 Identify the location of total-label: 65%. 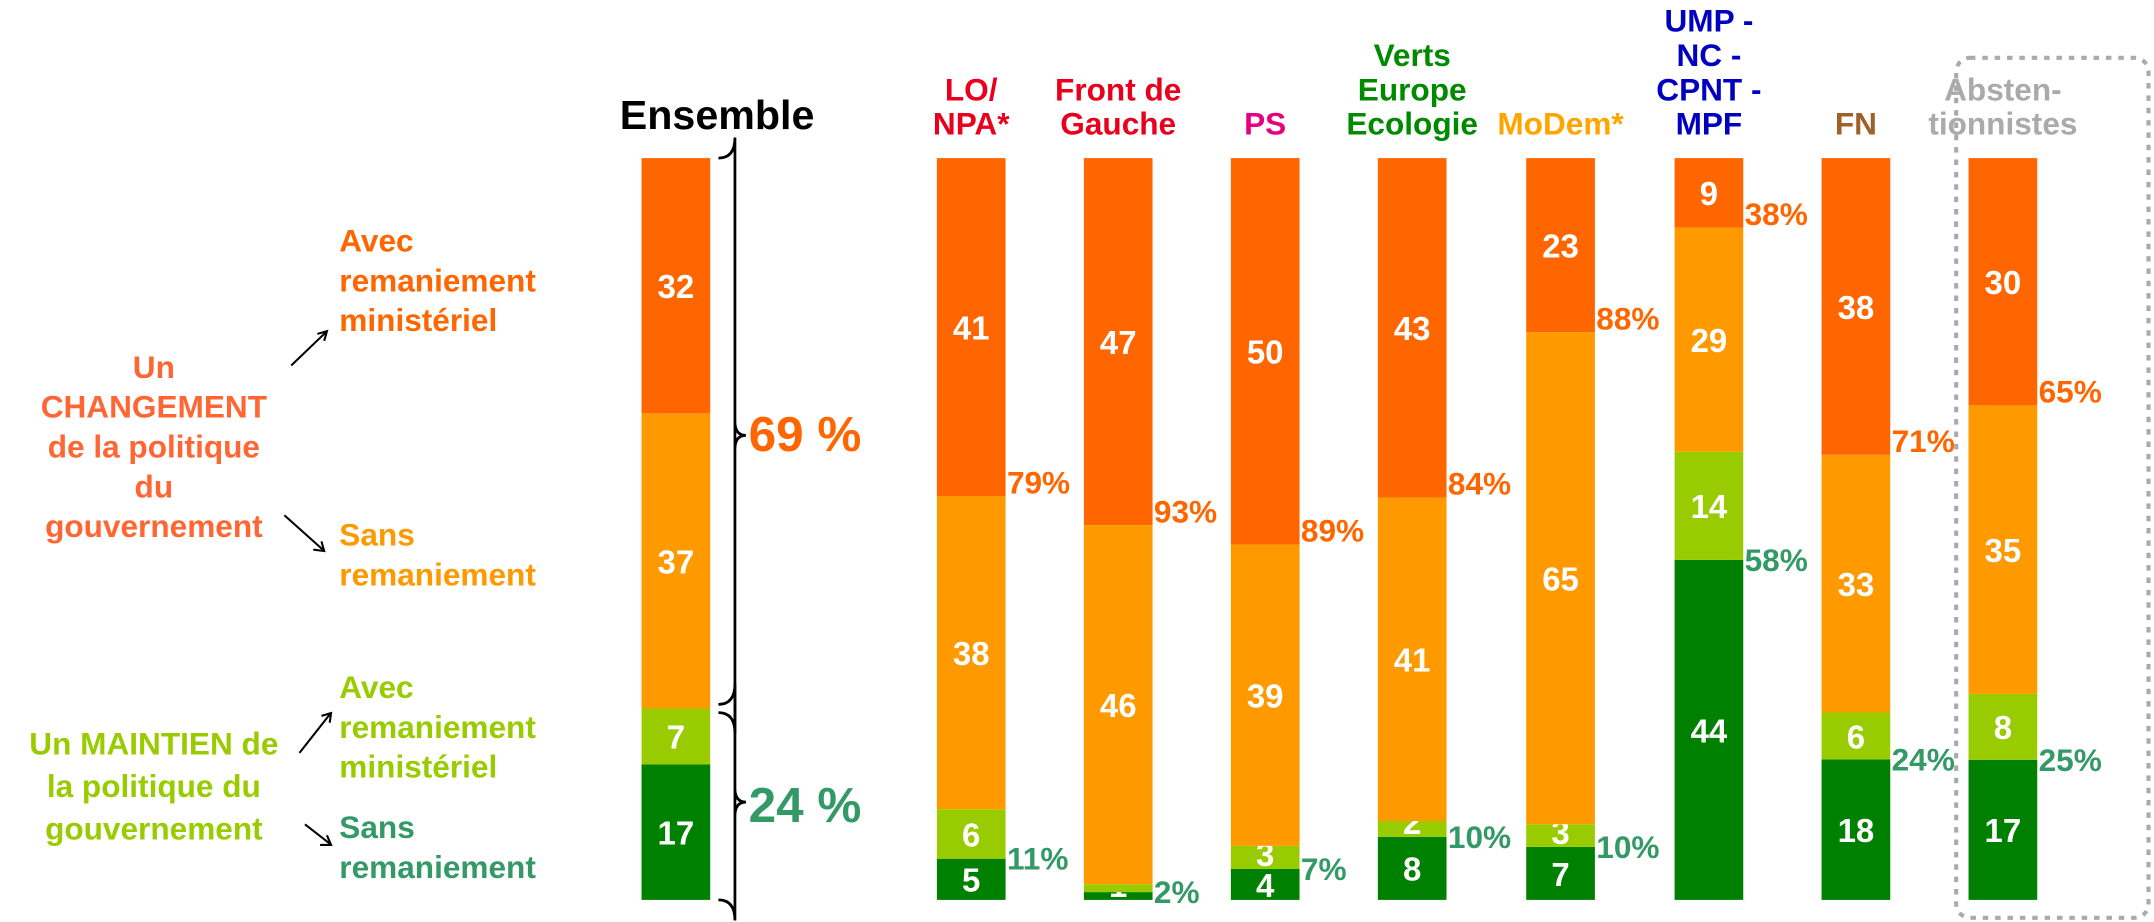
(2070, 392).